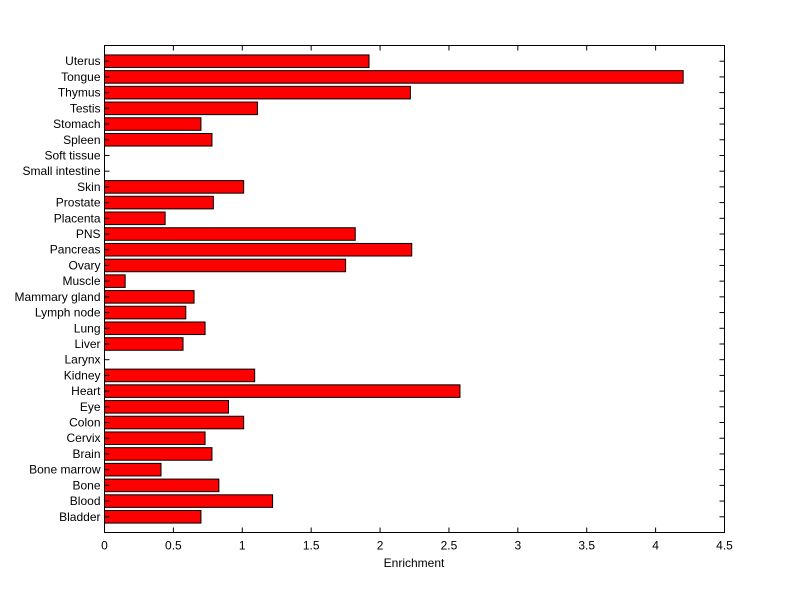 The image size is (800, 604). What do you see at coordinates (85, 501) in the screenshot?
I see `y-tick-label: Blood` at bounding box center [85, 501].